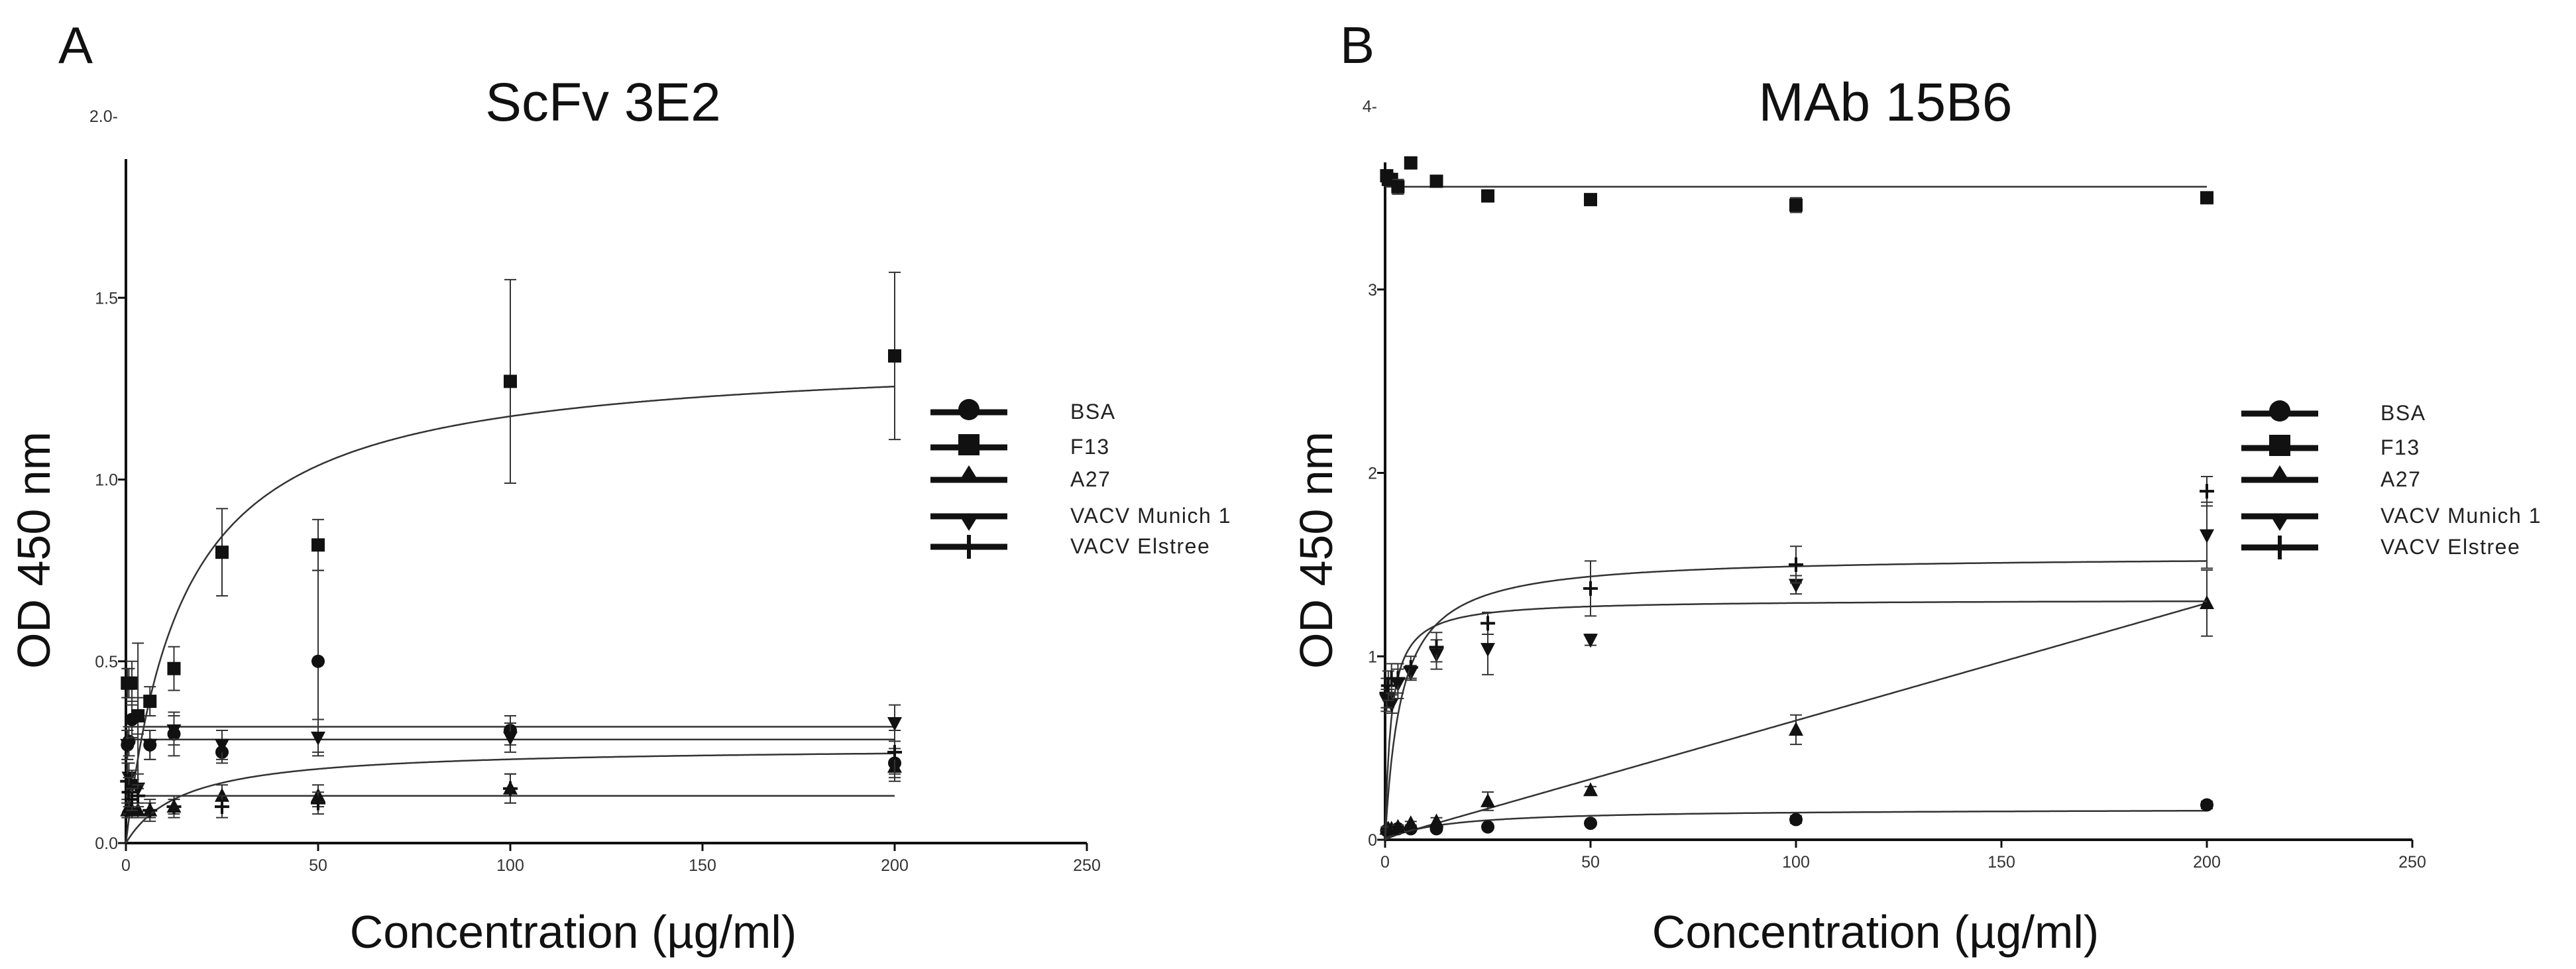 The image size is (2576, 969). Describe the element at coordinates (107, 298) in the screenshot. I see `y-tick-label-3: 1.5` at that location.